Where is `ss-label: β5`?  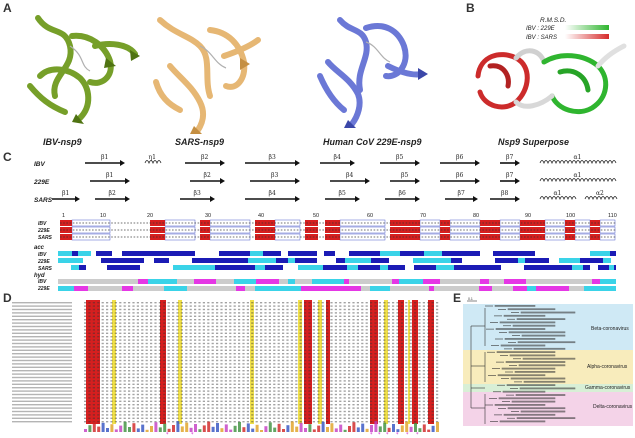 ss-label: β5 is located at coordinates (404, 175).